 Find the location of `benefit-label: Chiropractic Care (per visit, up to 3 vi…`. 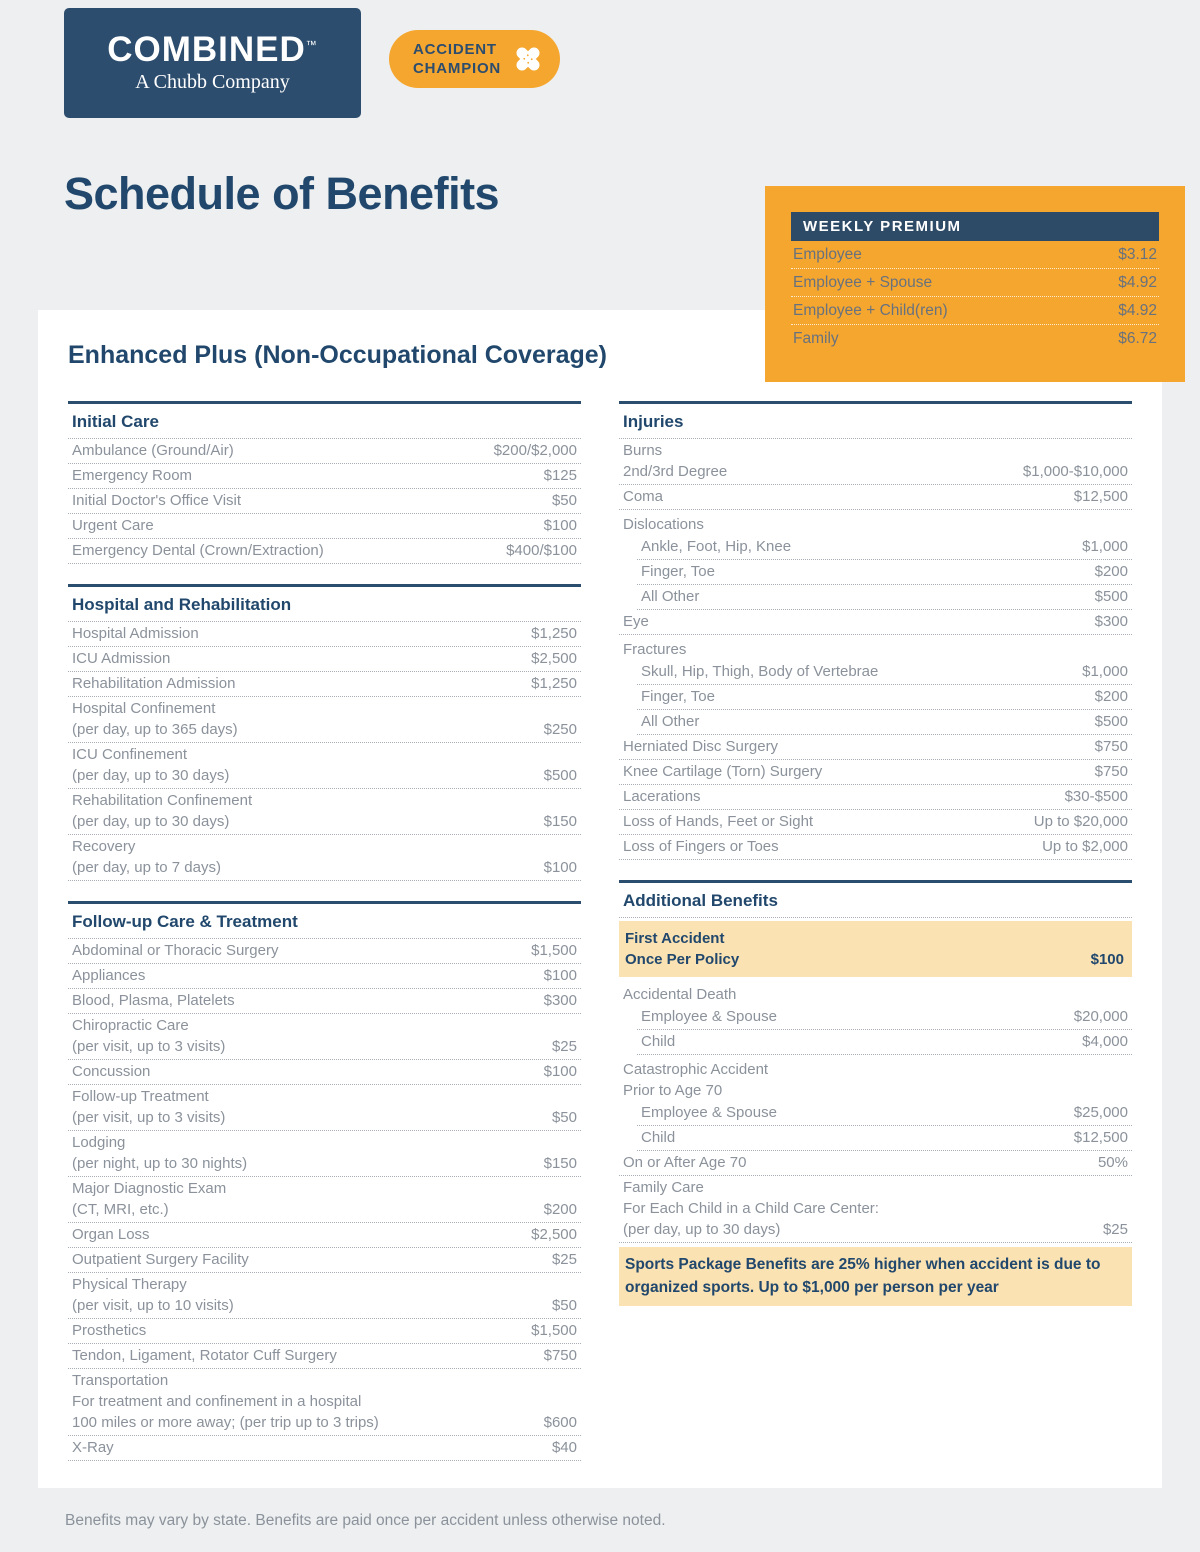

benefit-label: Chiropractic Care (per visit, up to 3 vi… is located at coordinates (149, 1036).